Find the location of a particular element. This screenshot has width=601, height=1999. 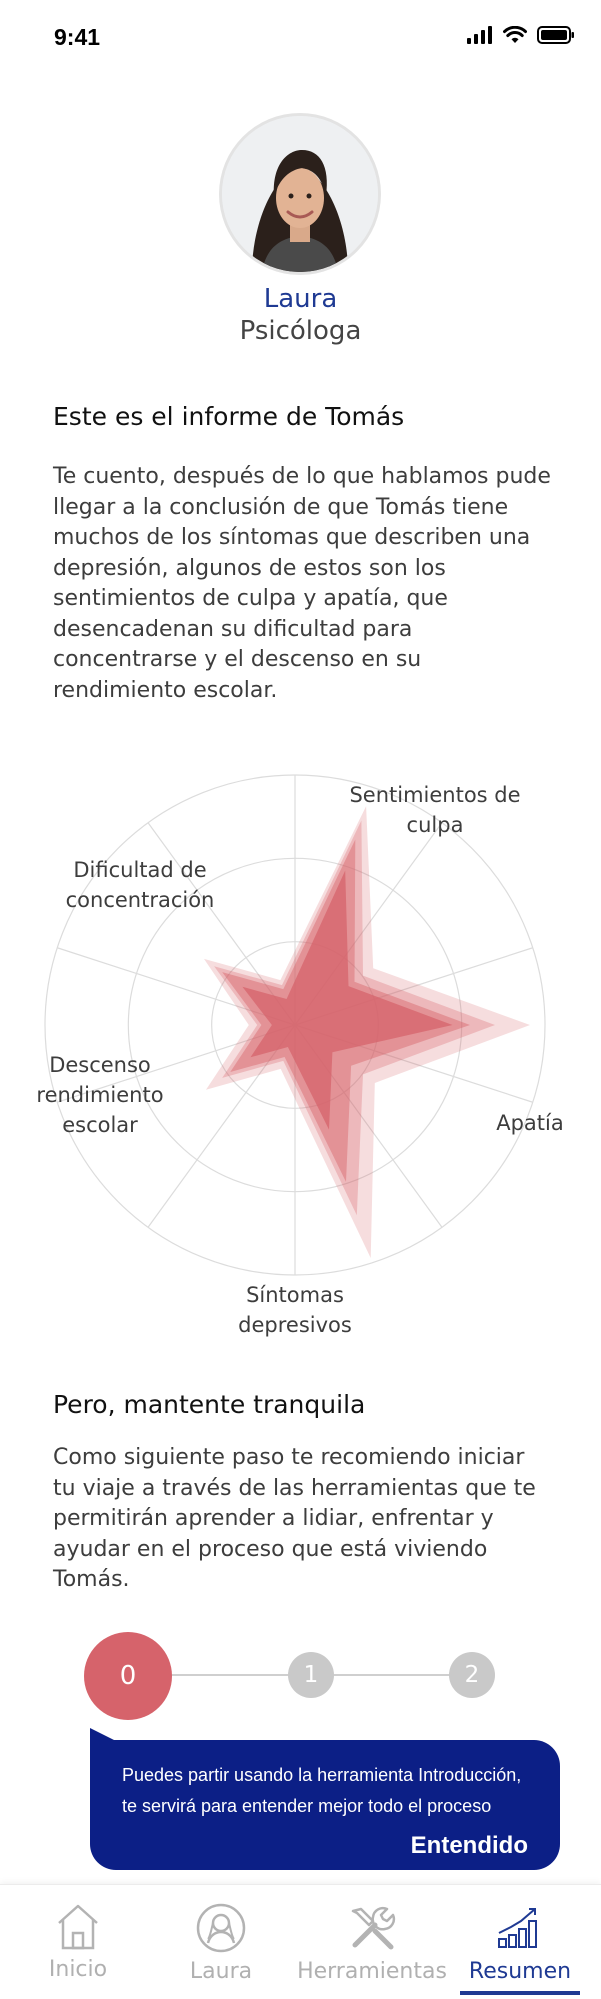

tools-icon is located at coordinates (373, 1928).